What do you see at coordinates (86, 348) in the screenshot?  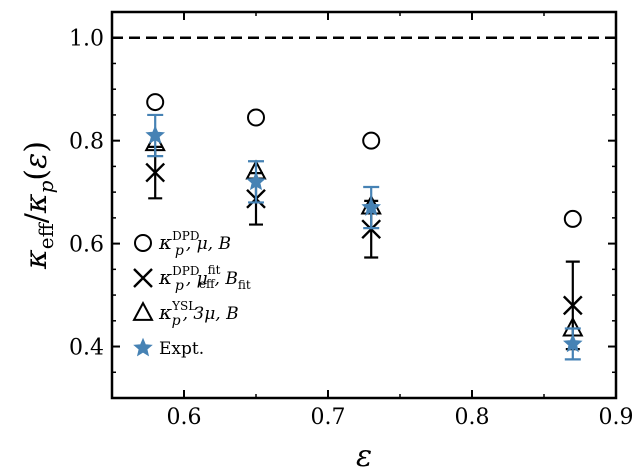 I see `y-tick-label: 0.4` at bounding box center [86, 348].